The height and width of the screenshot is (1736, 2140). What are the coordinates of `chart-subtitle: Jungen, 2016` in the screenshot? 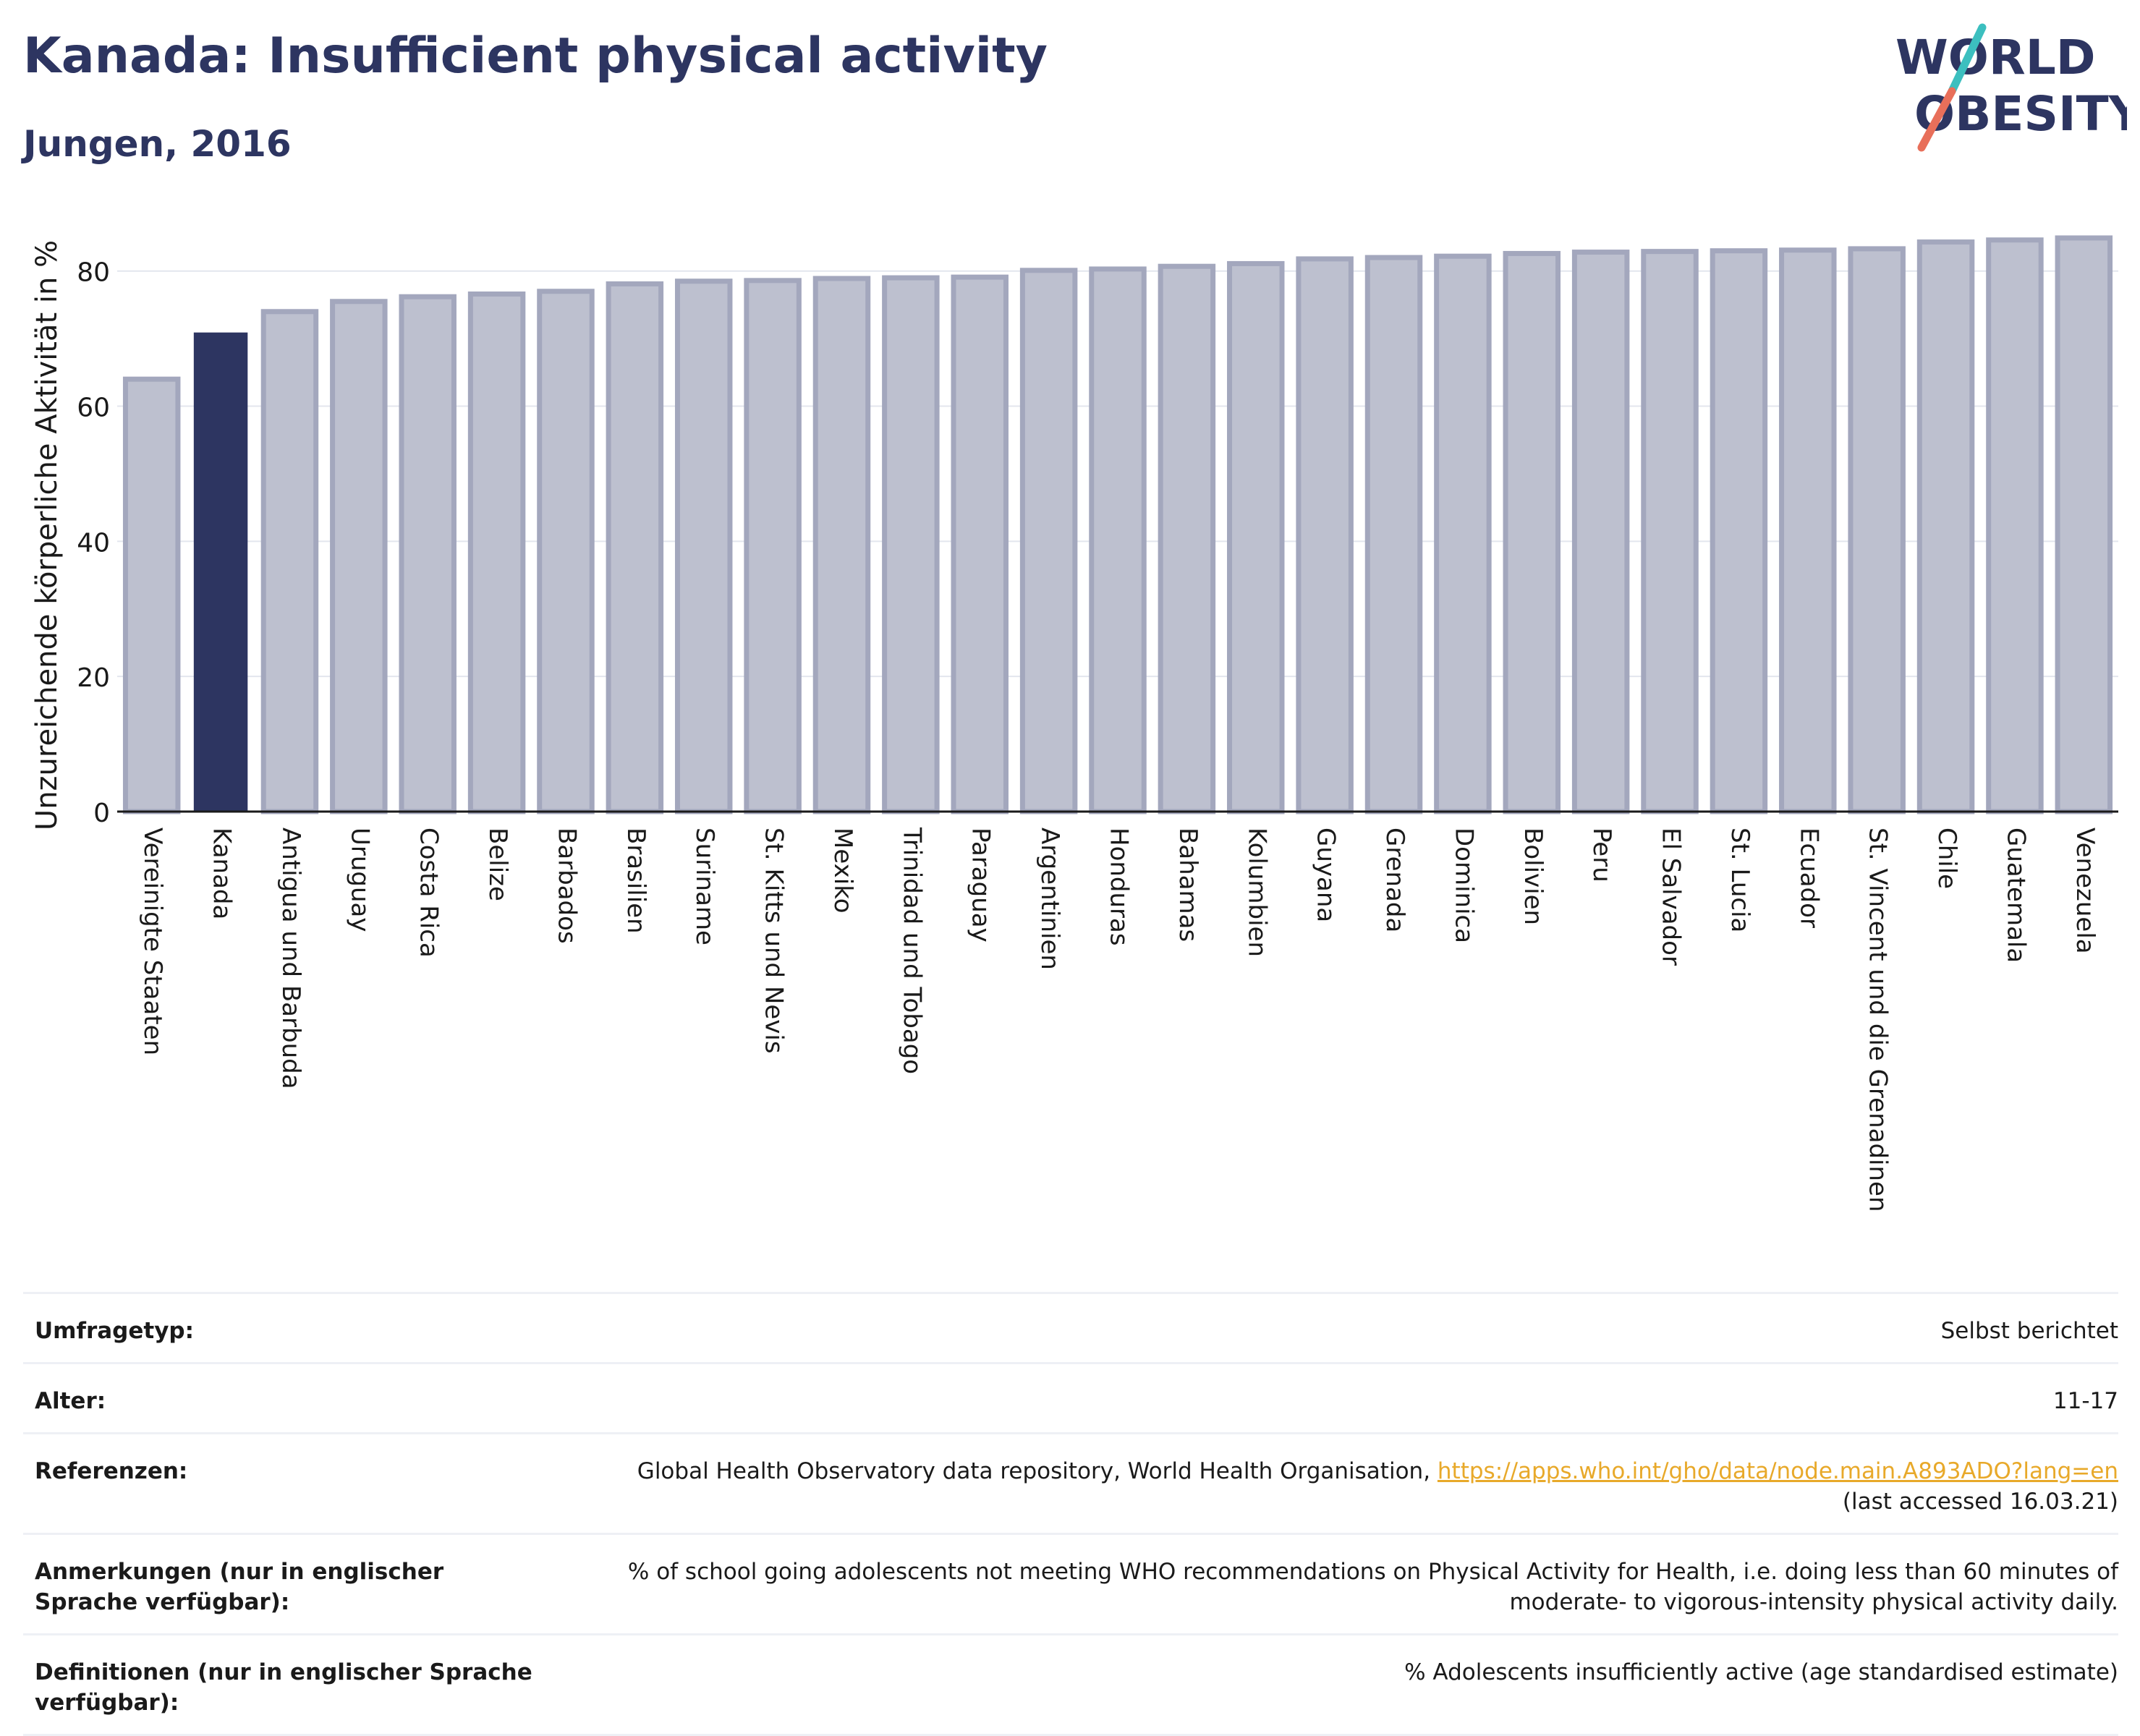 It's located at (157, 144).